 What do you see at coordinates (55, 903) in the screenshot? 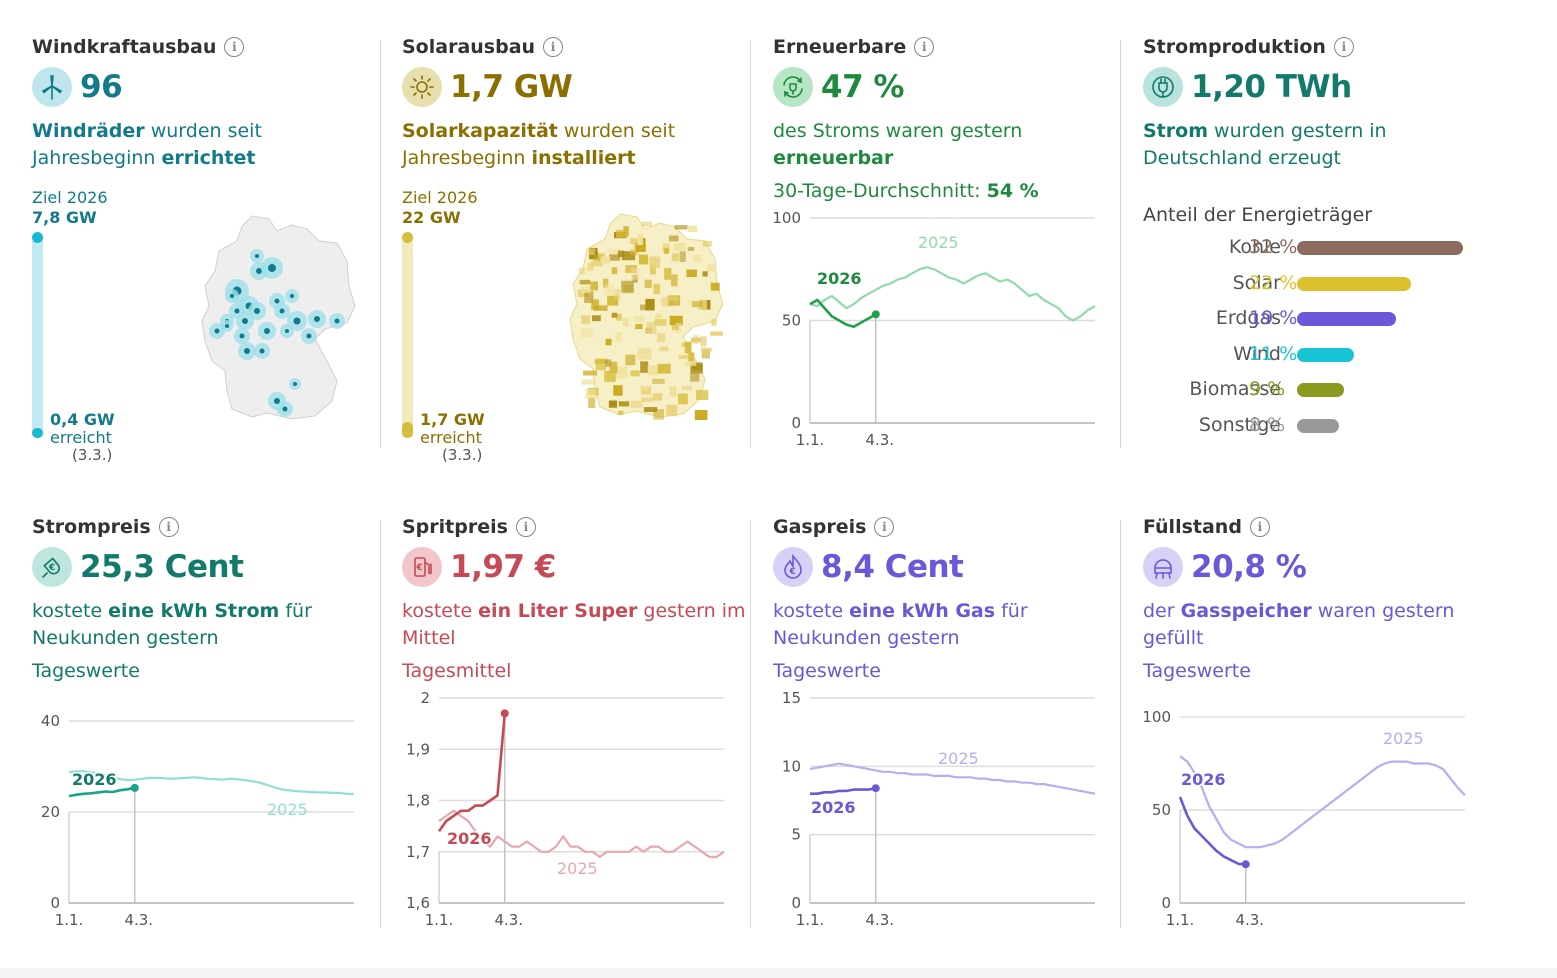
I see `y-tick-label: 0` at bounding box center [55, 903].